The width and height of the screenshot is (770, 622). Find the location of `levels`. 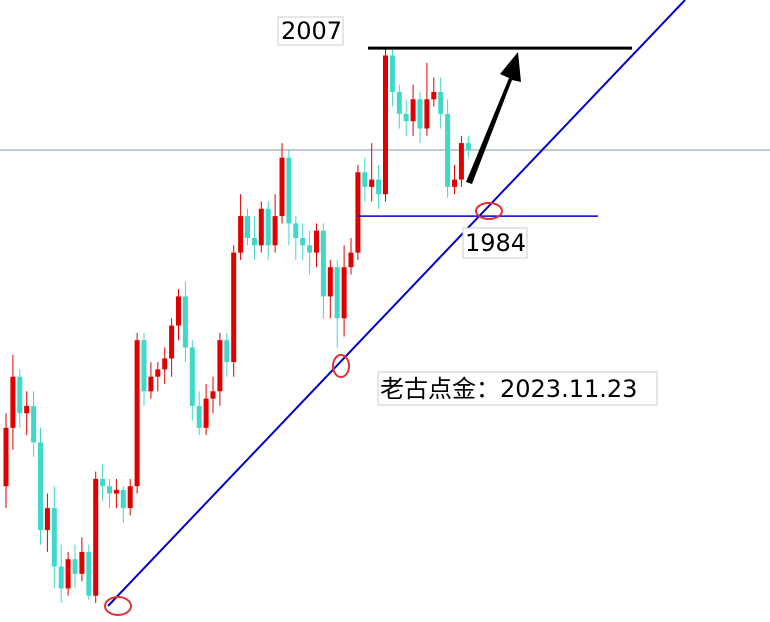

levels is located at coordinates (495, 131).